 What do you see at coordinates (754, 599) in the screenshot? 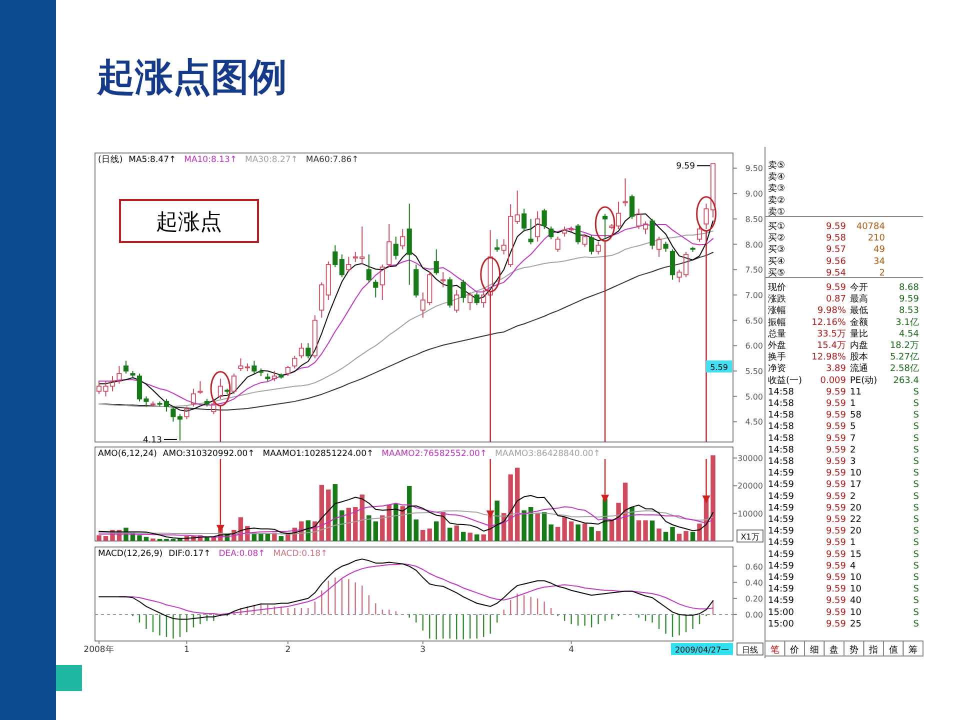
I see `y-tick-label: 0.20` at bounding box center [754, 599].